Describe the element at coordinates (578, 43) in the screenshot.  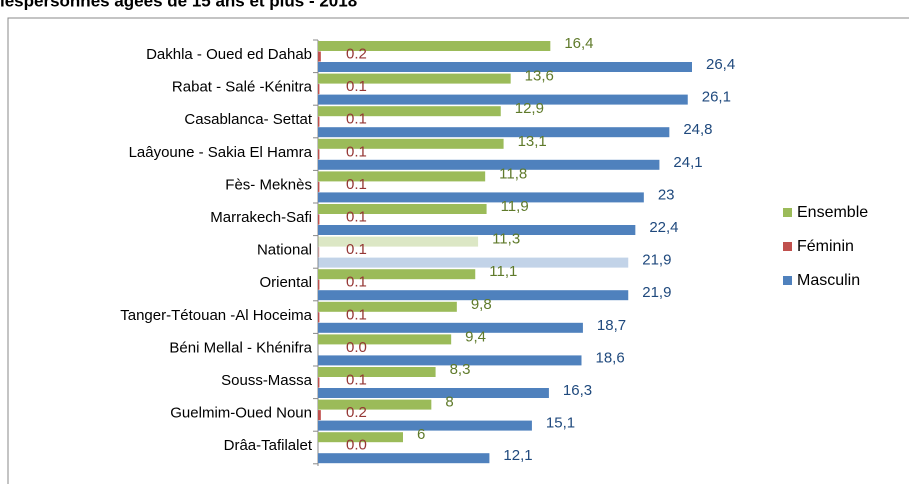
I see `value-label: 16,4` at that location.